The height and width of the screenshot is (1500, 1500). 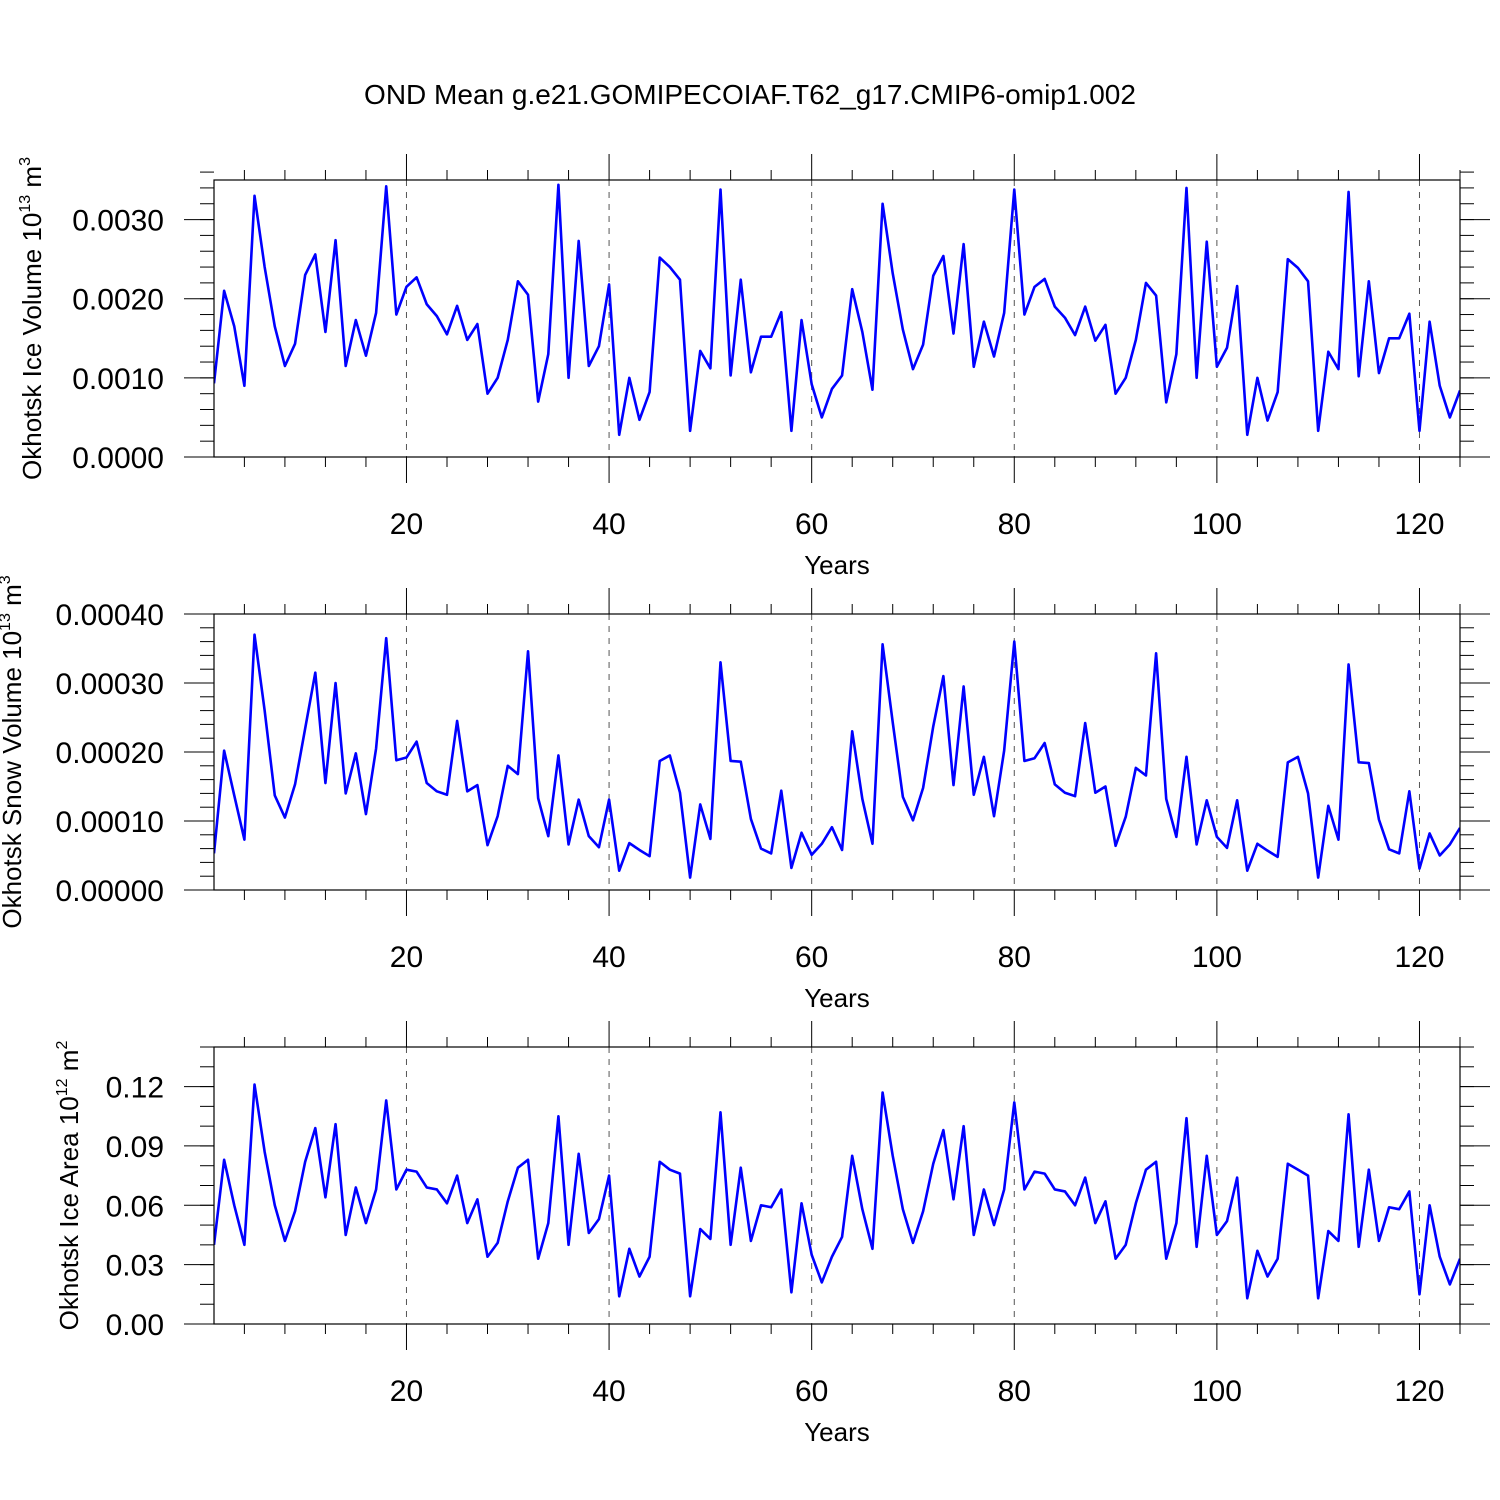 I want to click on y-tick-label: 0.00, so click(x=135, y=1325).